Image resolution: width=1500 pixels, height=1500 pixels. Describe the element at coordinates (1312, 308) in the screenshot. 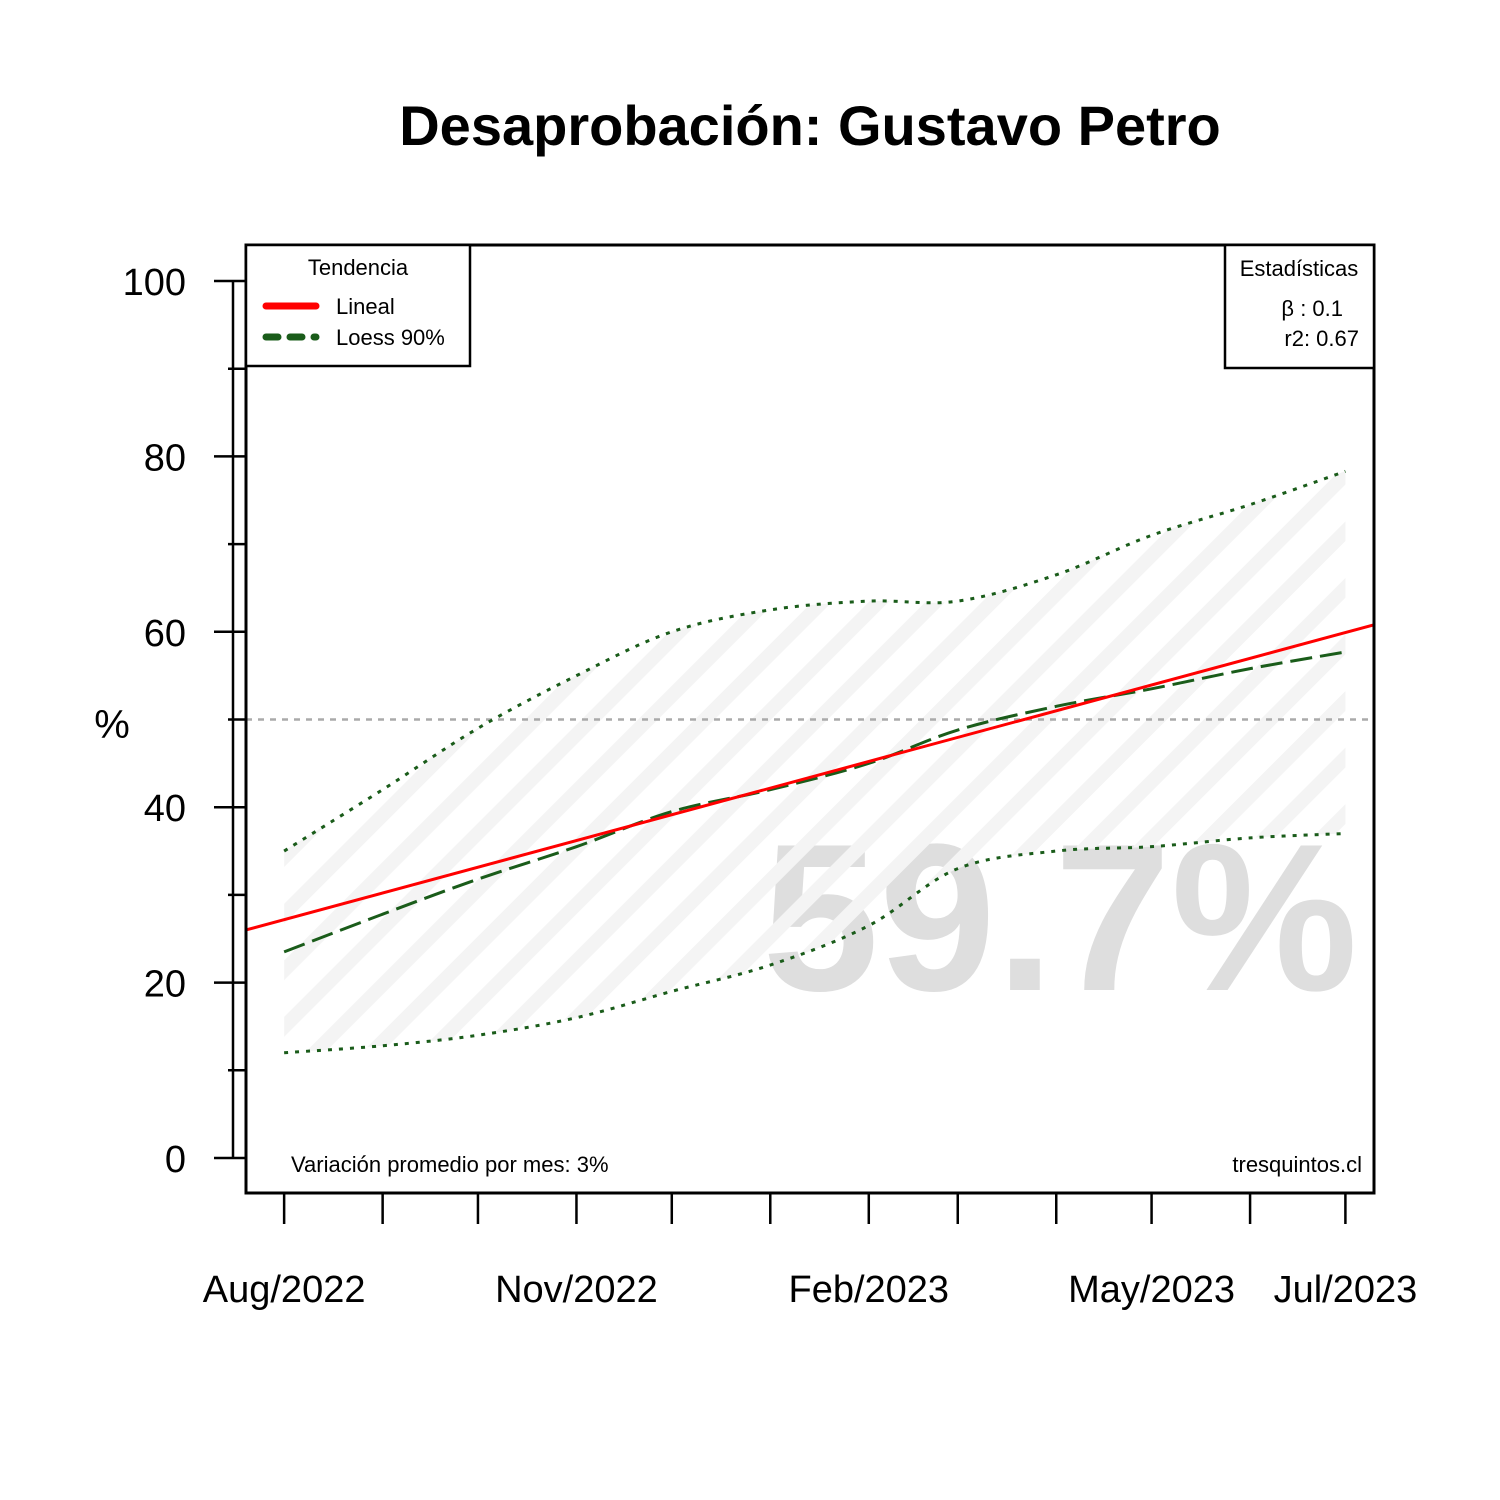

I see `stats-beta: β : 0.1` at that location.